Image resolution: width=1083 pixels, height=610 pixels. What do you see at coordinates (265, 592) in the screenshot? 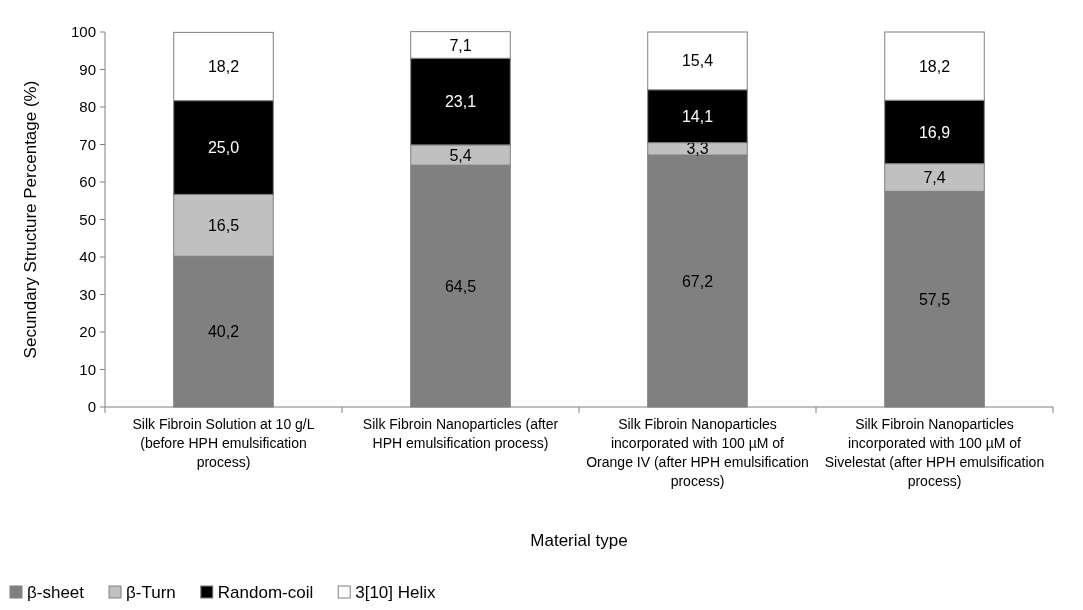
I see `legend-label: Random-coil` at bounding box center [265, 592].